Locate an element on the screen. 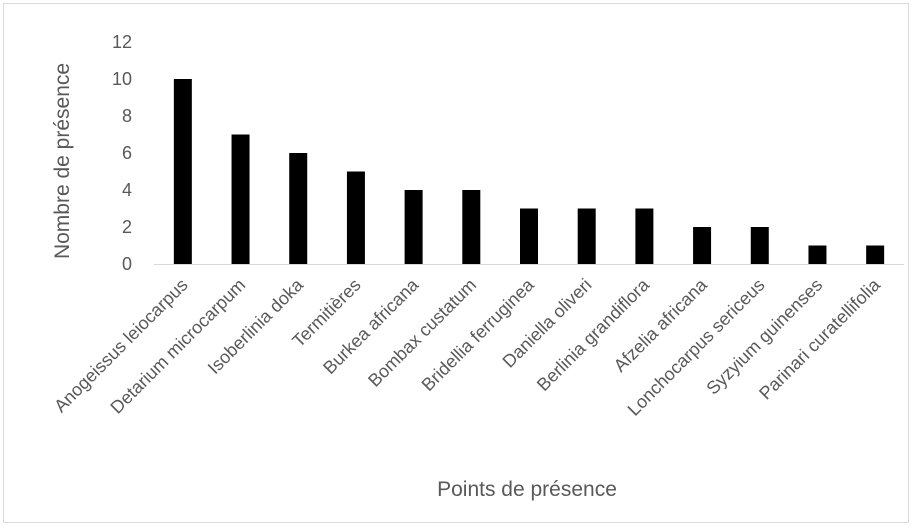 This screenshot has height=528, width=915. y-tick-label: 8 is located at coordinates (127, 116).